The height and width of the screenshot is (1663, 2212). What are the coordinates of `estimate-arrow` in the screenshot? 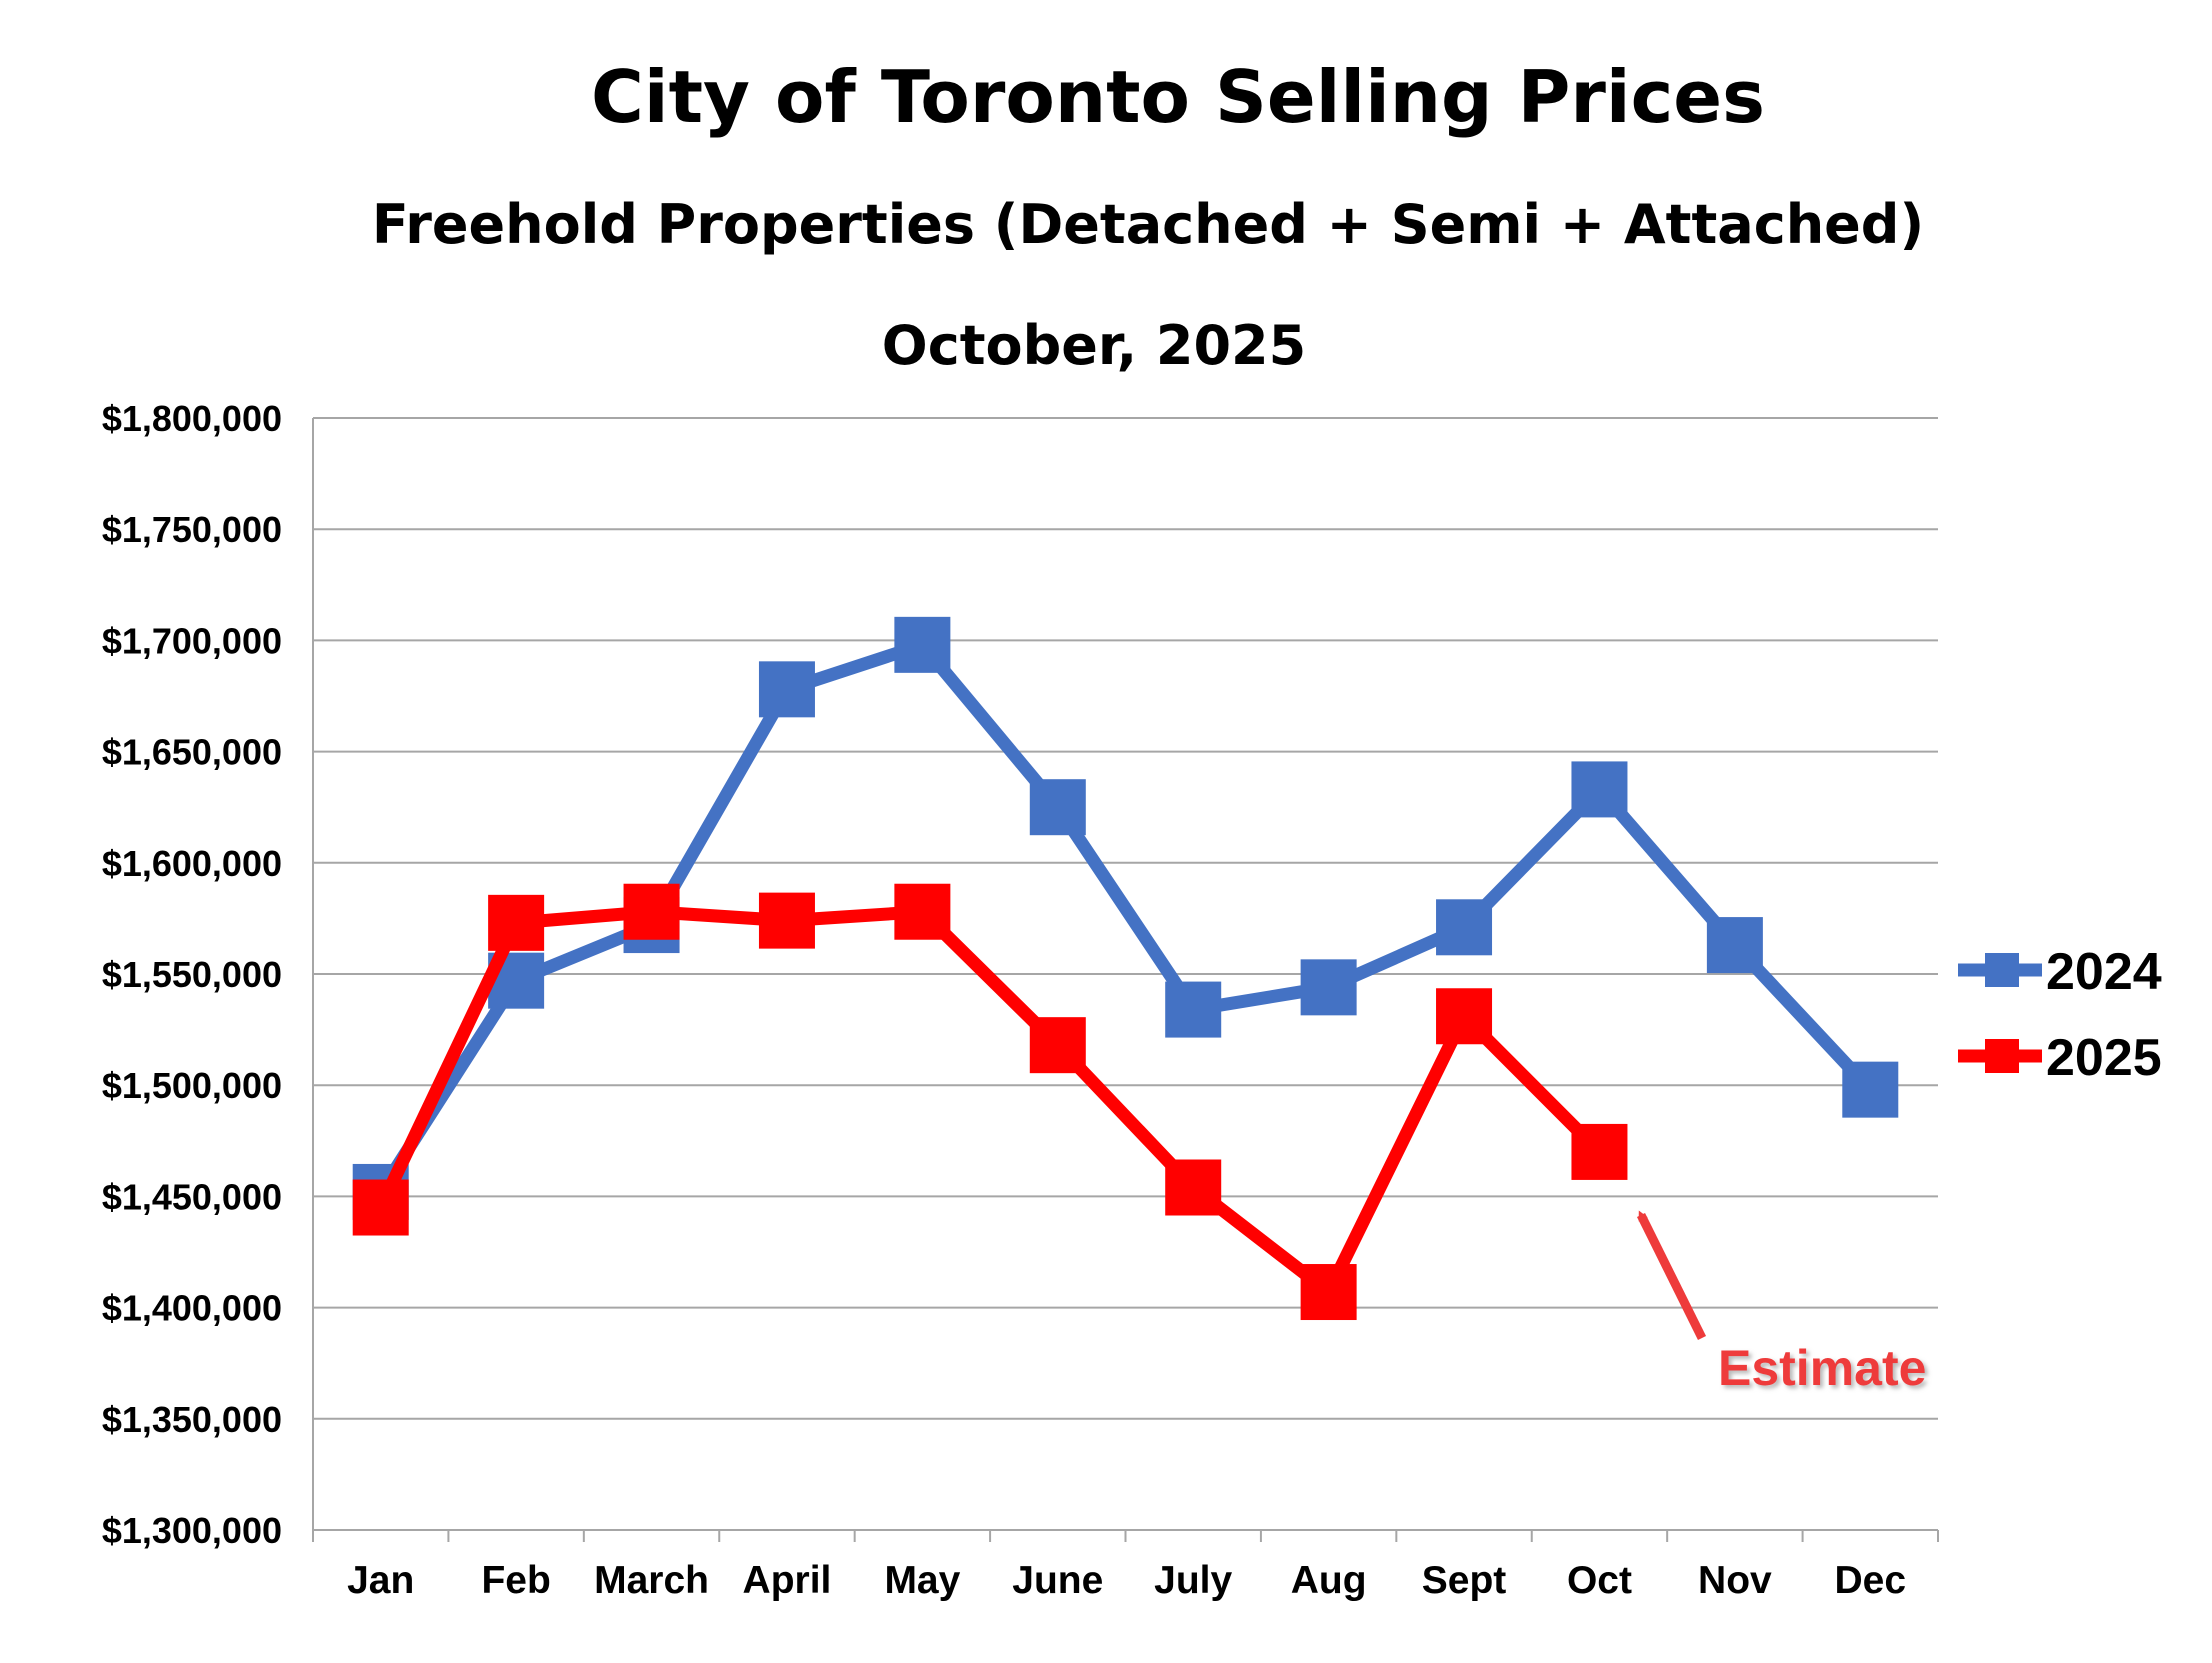 It's located at (1671, 1275).